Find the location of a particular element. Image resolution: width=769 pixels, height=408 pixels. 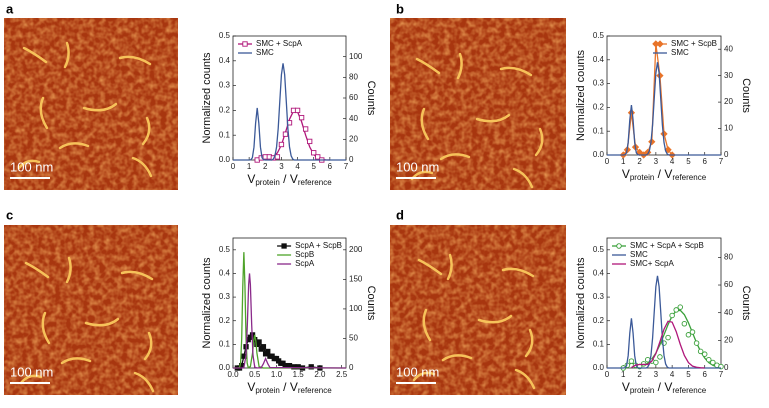

x-tick-label: 5 is located at coordinates (688, 374).